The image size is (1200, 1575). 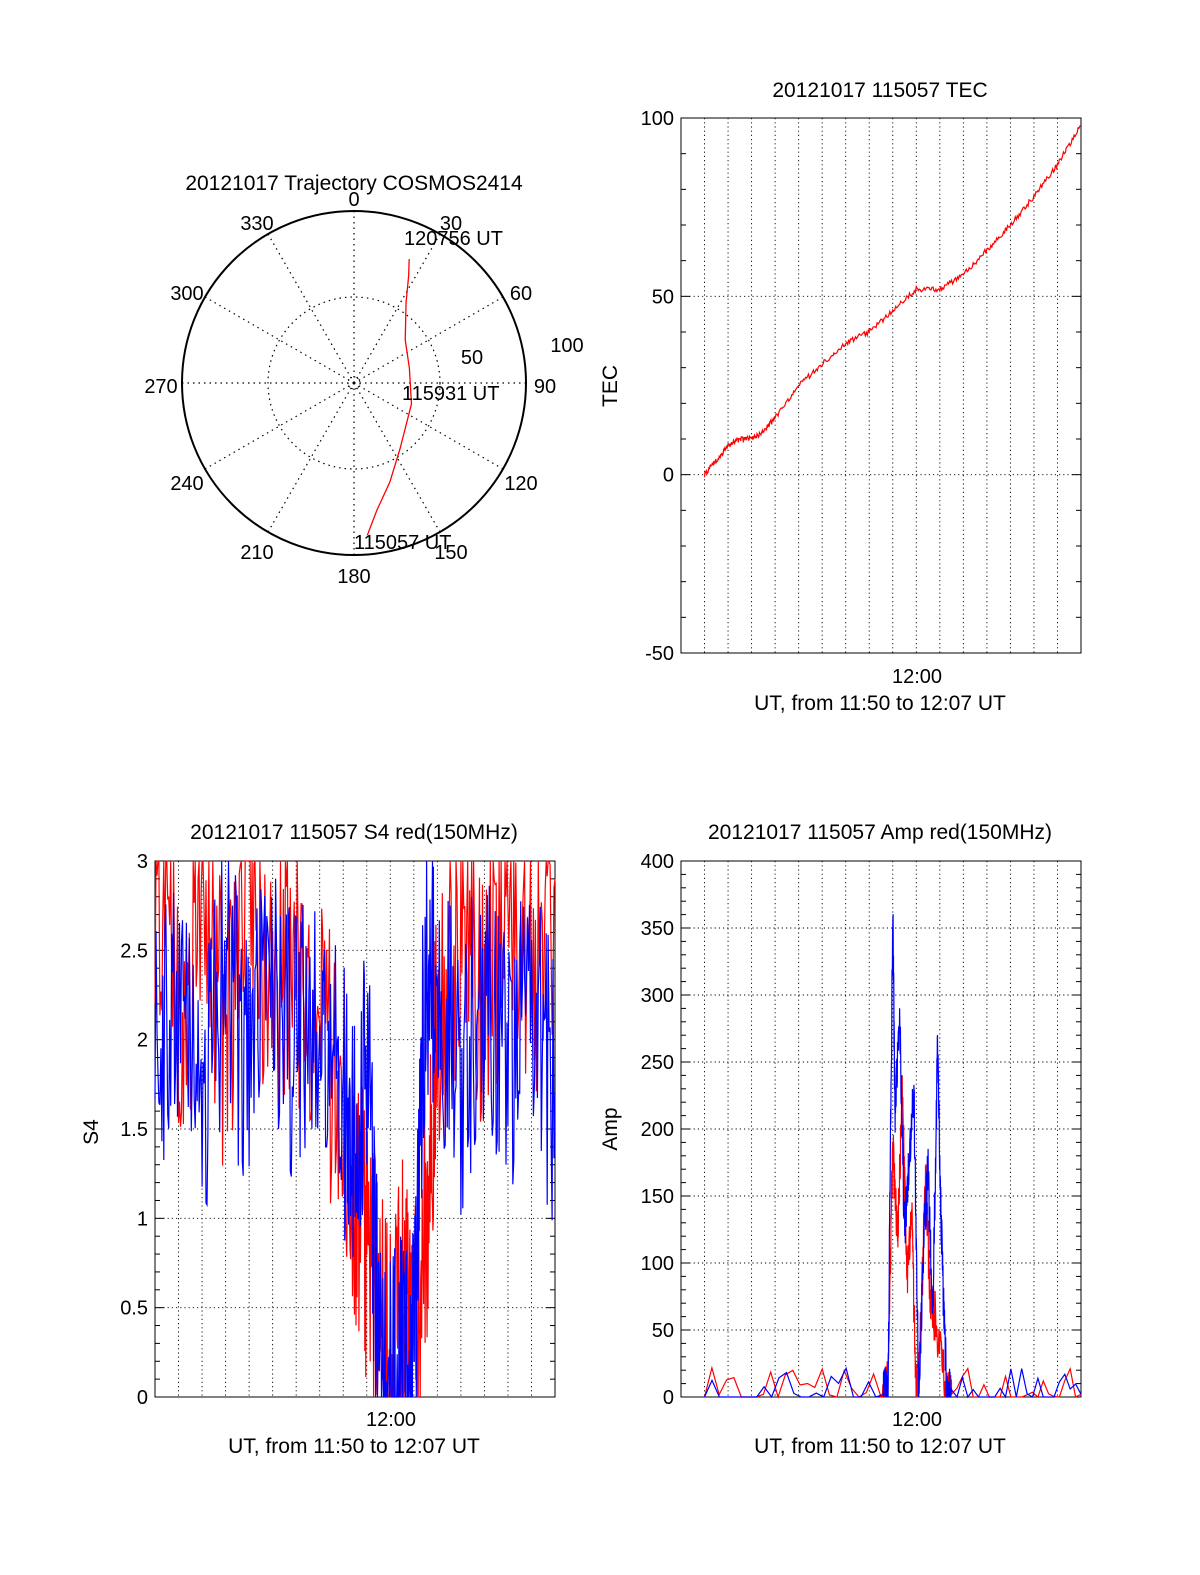 I want to click on polar-azimuth-label: 240, so click(x=186, y=484).